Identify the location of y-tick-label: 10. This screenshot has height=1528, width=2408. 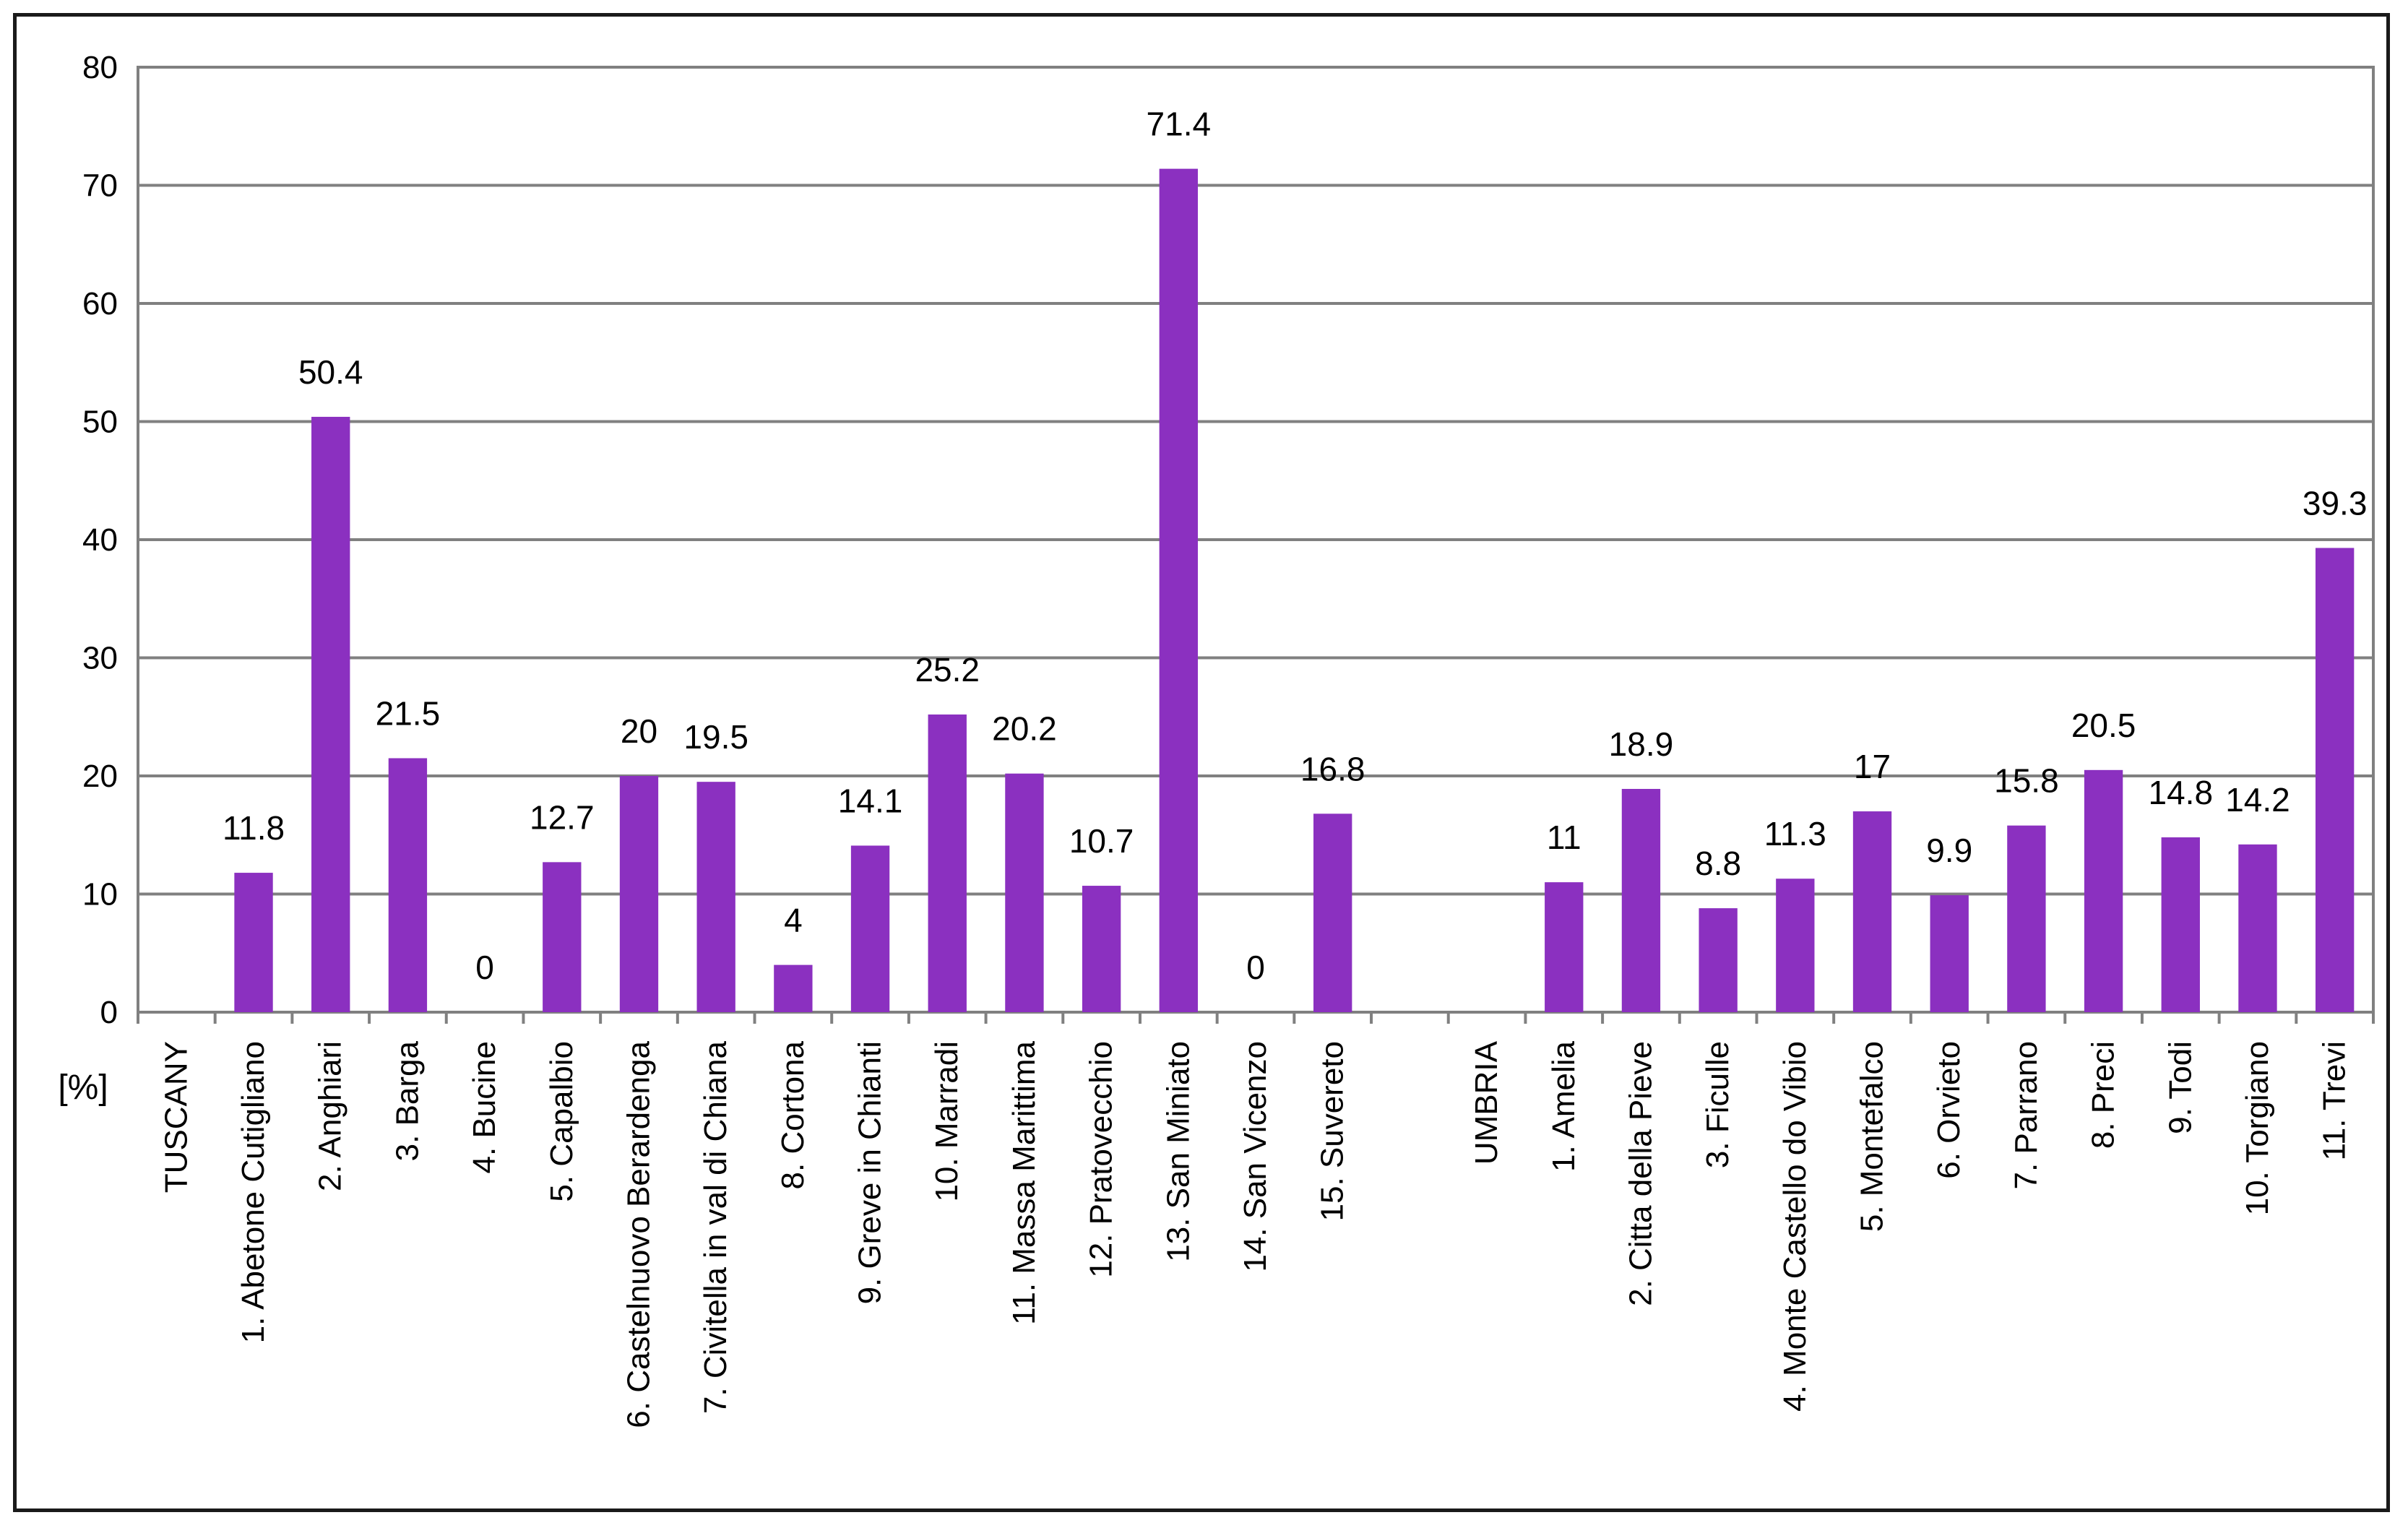
(100, 895).